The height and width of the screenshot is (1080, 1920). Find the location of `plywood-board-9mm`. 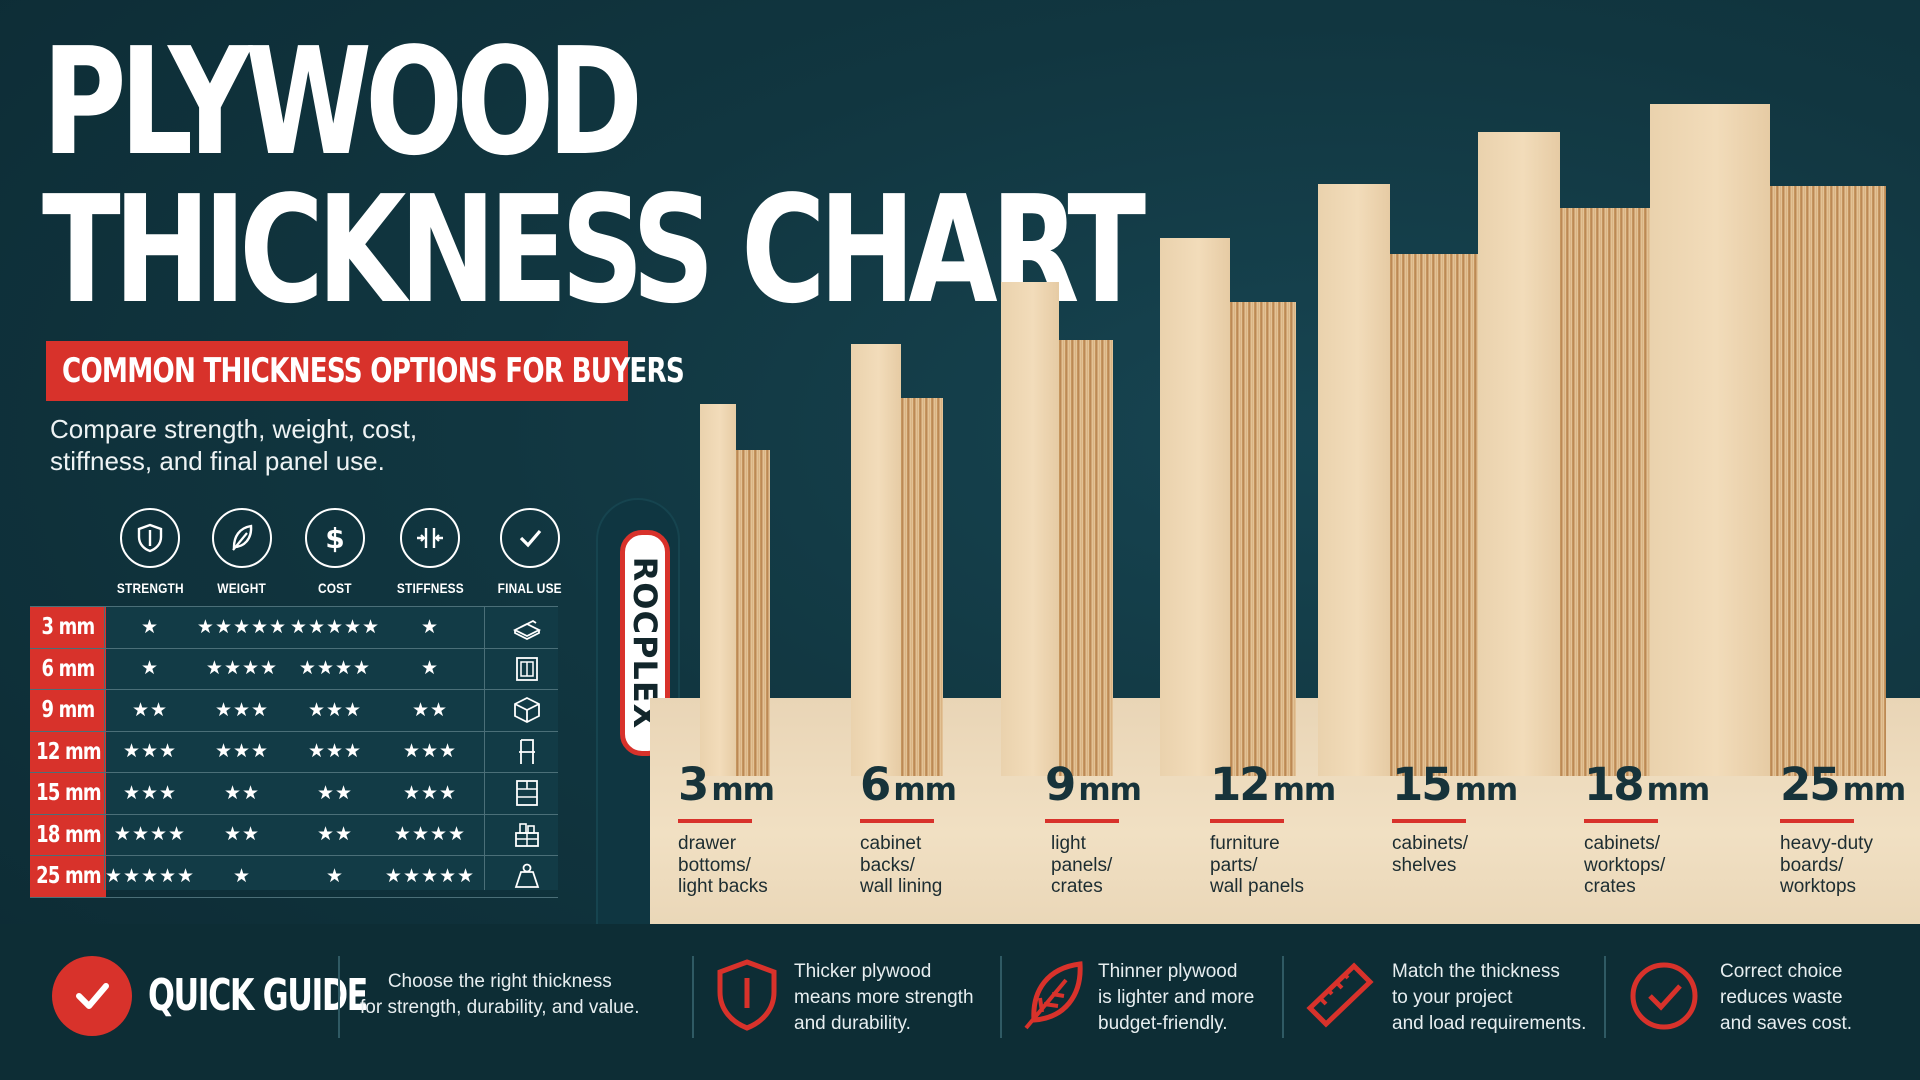

plywood-board-9mm is located at coordinates (1057, 529).